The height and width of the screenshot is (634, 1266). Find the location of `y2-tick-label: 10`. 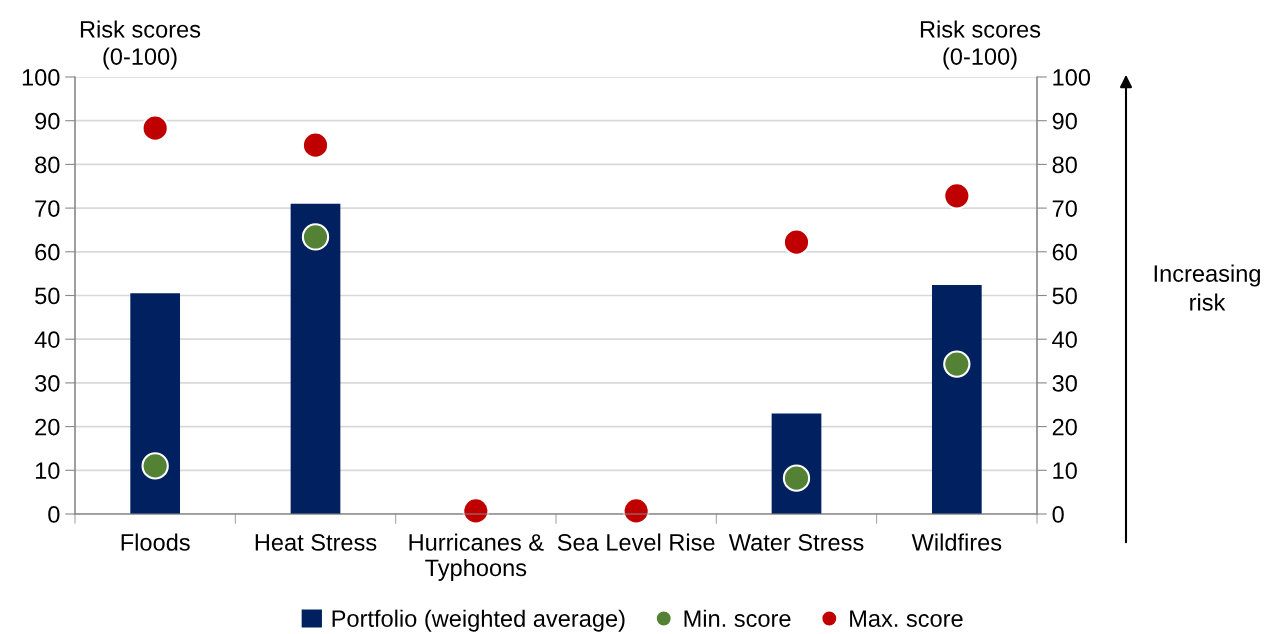

y2-tick-label: 10 is located at coordinates (1065, 471).